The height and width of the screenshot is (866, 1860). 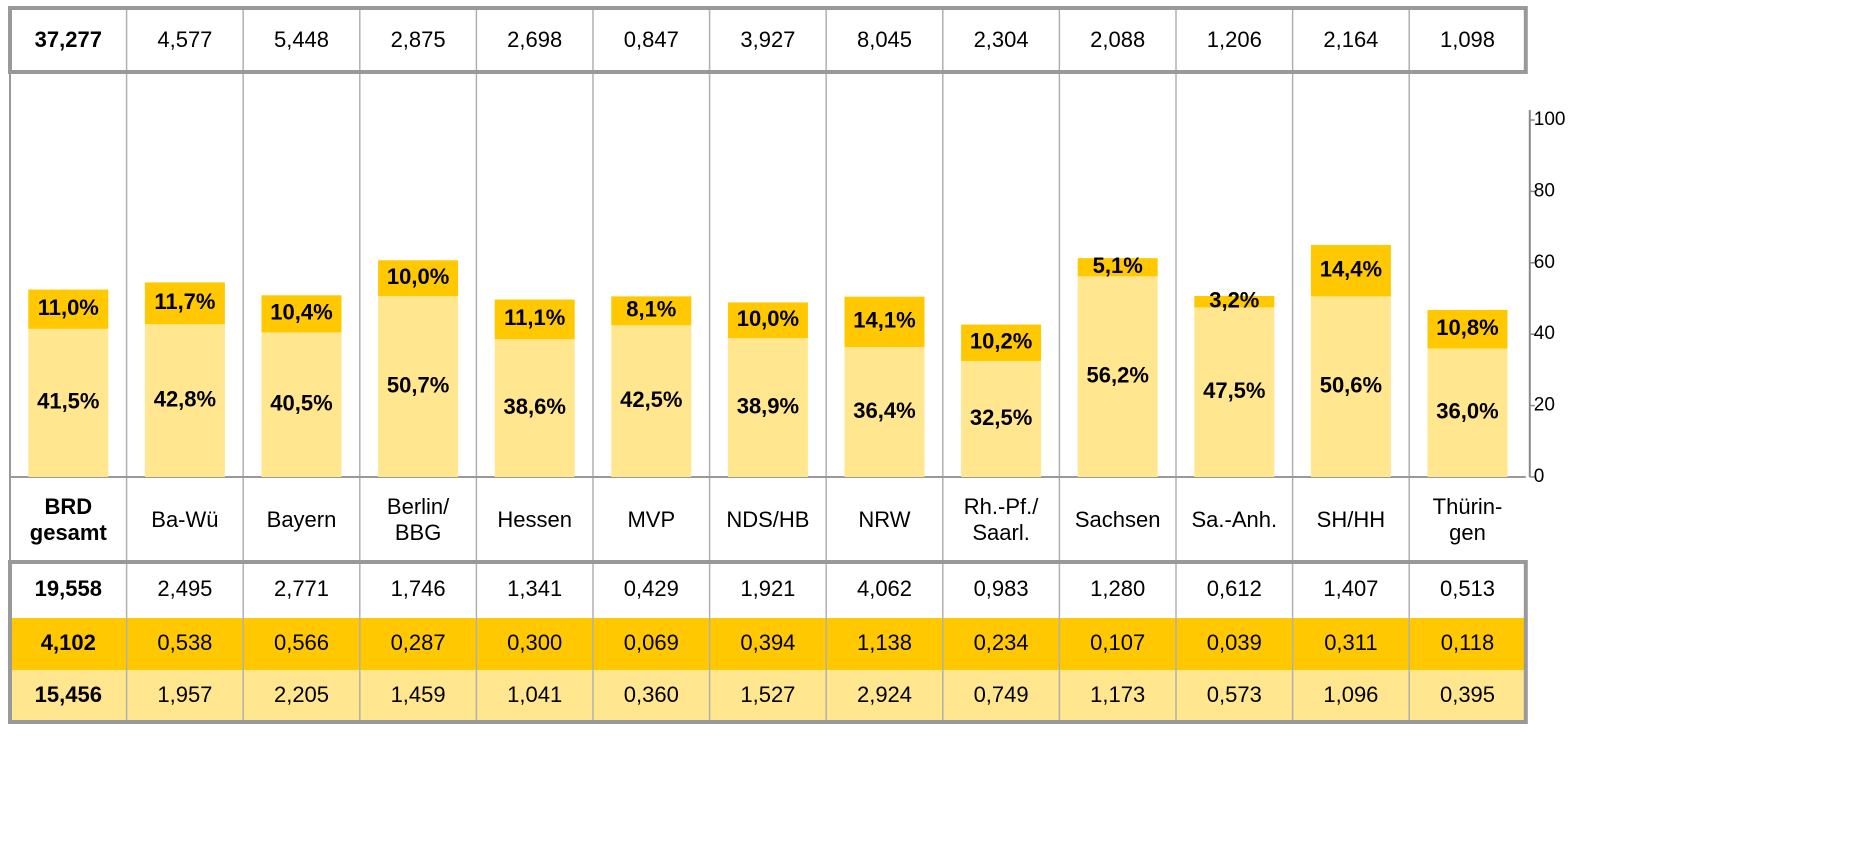 What do you see at coordinates (1001, 341) in the screenshot?
I see `value-label: 10,2%` at bounding box center [1001, 341].